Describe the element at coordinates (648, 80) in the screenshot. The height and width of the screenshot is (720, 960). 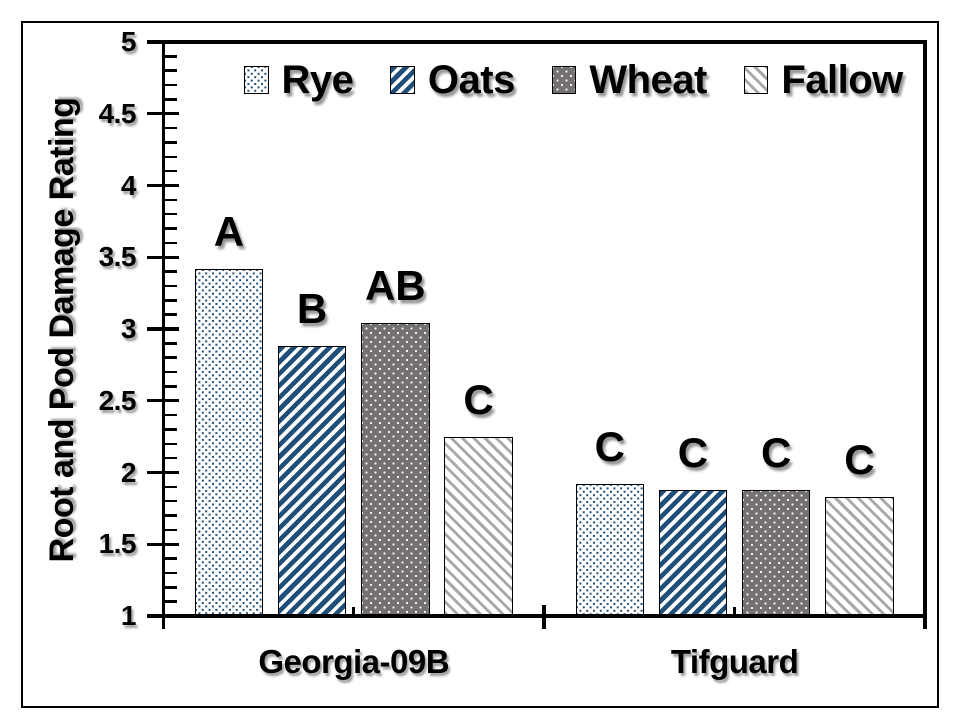
I see `legend-label: Wheat` at that location.